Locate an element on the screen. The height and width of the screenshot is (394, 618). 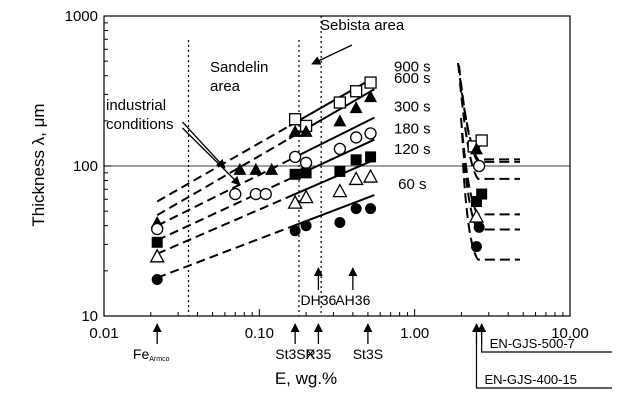
material-subscript: Armco is located at coordinates (159, 359).